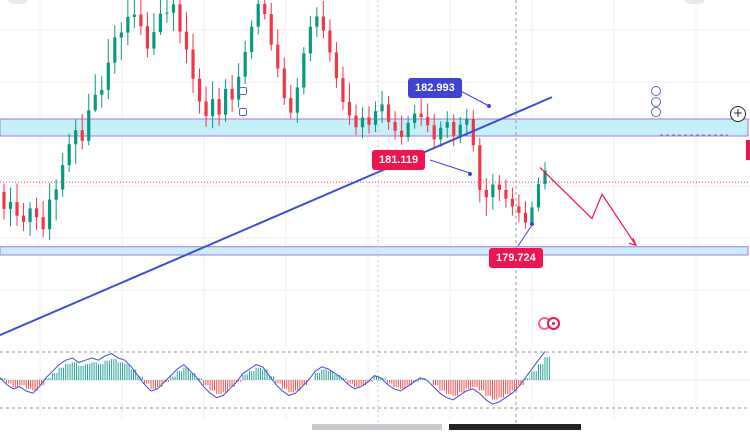 Image resolution: width=750 pixels, height=435 pixels. Describe the element at coordinates (695, 2) in the screenshot. I see `toolbar-tab-right` at that location.